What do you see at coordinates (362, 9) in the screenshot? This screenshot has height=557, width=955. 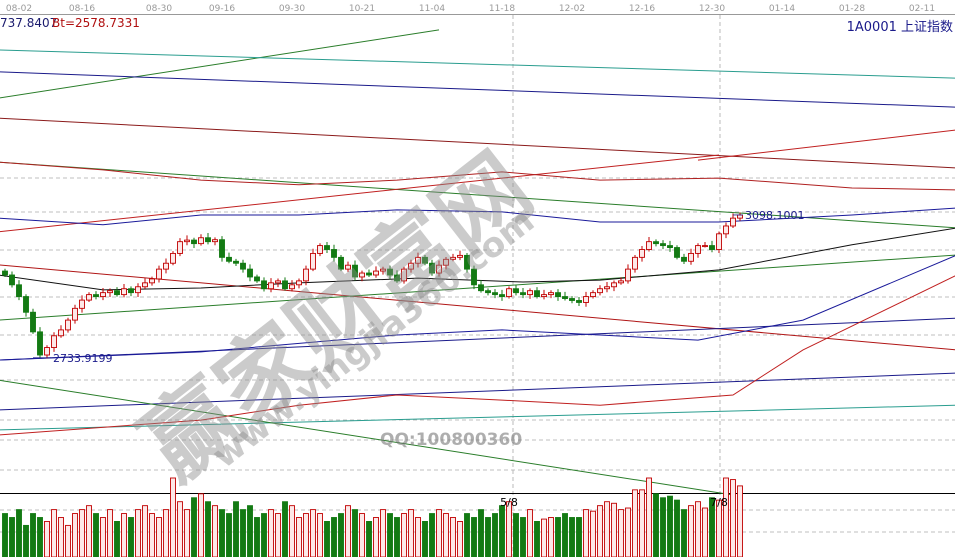 I see `date-tick-label: 10-21` at bounding box center [362, 9].